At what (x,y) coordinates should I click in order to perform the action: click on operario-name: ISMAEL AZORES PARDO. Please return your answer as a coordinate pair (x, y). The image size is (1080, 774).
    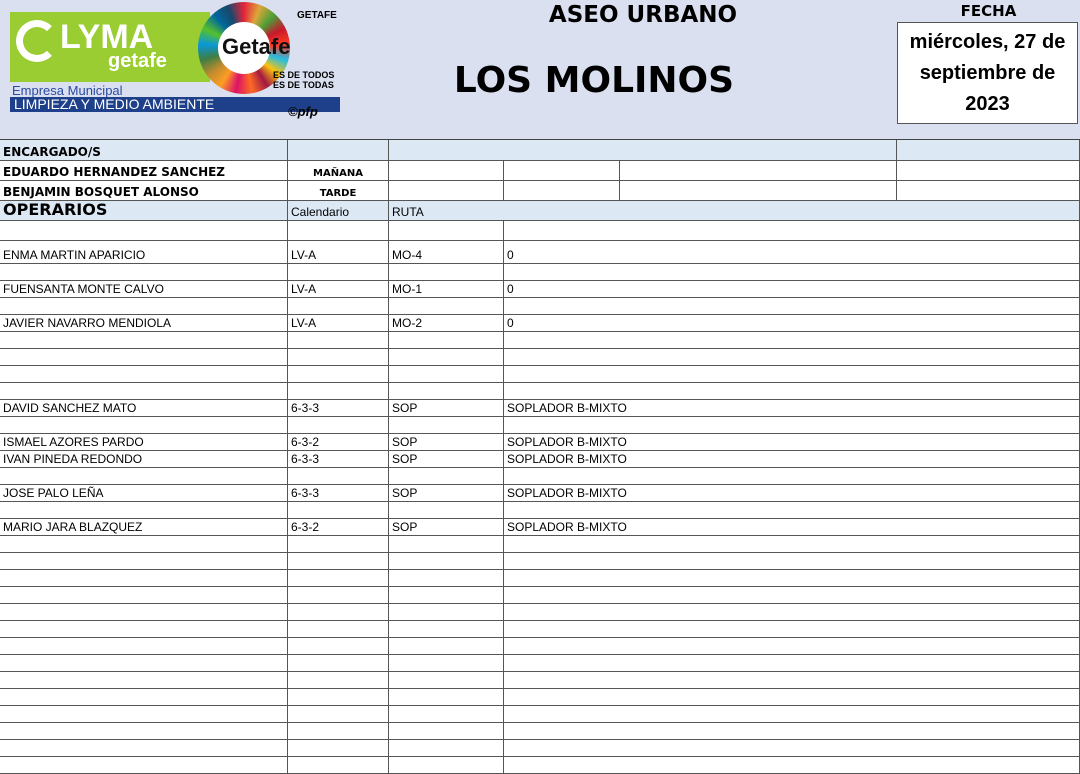
    Looking at the image, I should click on (144, 442).